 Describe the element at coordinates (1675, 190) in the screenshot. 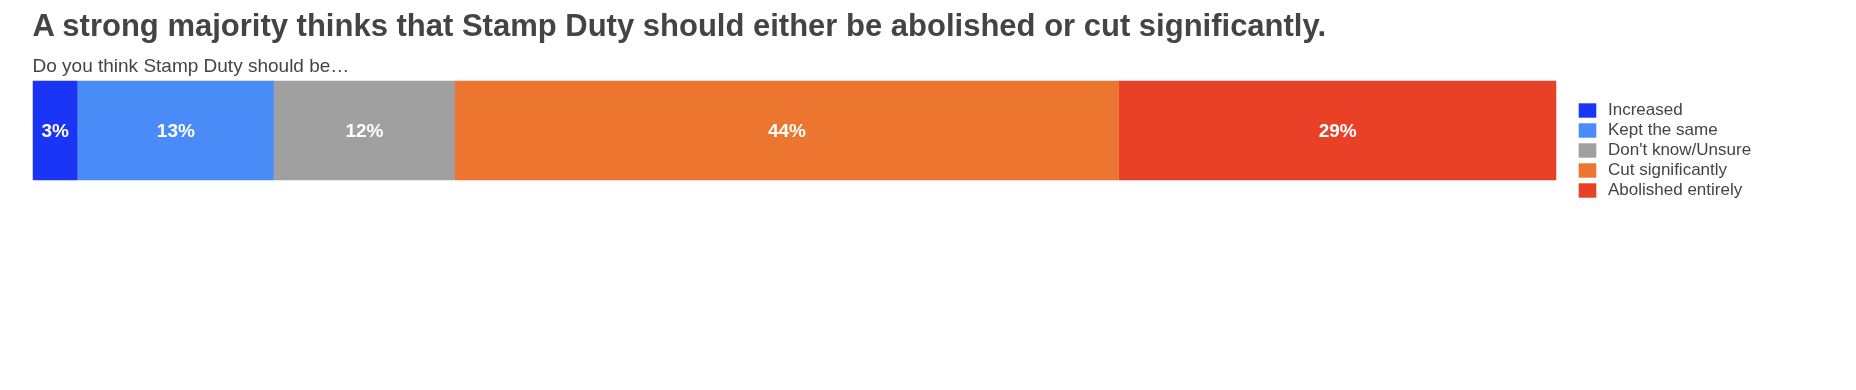

I see `legend-label: Abolished entirely` at that location.